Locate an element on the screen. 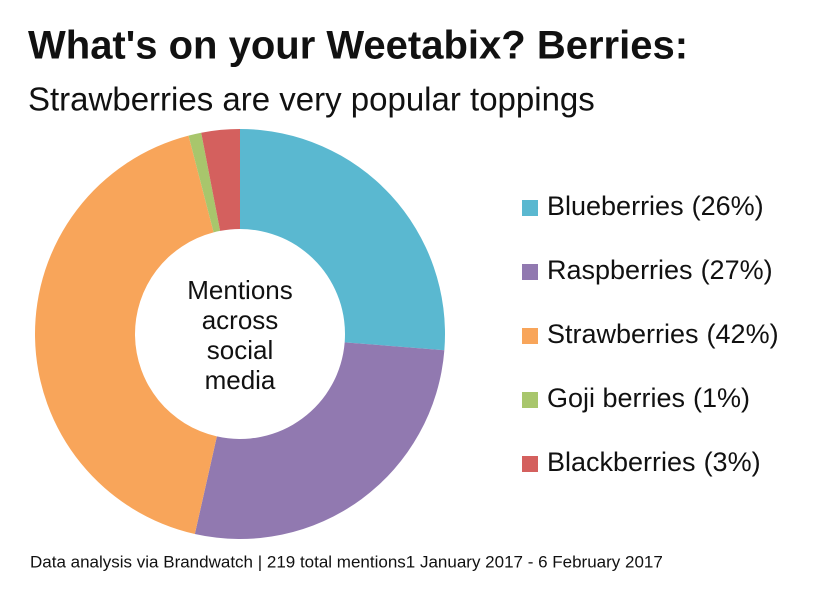 Image resolution: width=819 pixels, height=590 pixels. legend-value: (27%) is located at coordinates (737, 270).